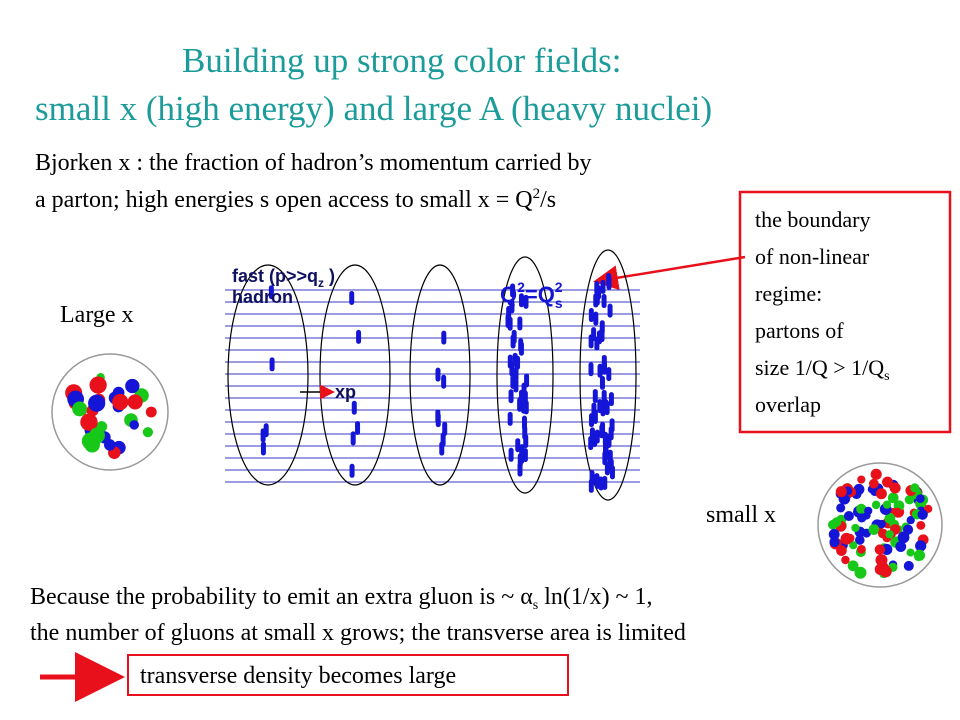 The width and height of the screenshot is (960, 720). I want to click on sub: s, so click(535, 605).